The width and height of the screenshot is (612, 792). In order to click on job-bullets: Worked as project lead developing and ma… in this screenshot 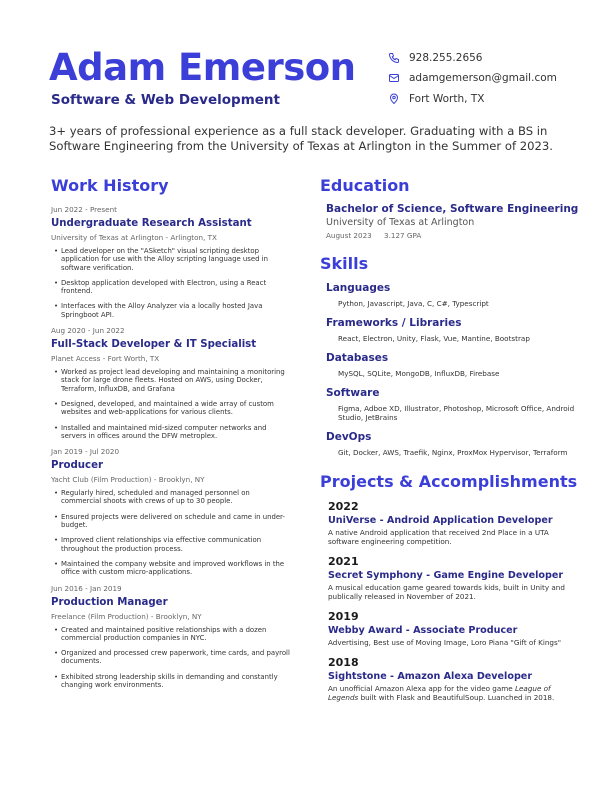, I will do `click(171, 404)`.